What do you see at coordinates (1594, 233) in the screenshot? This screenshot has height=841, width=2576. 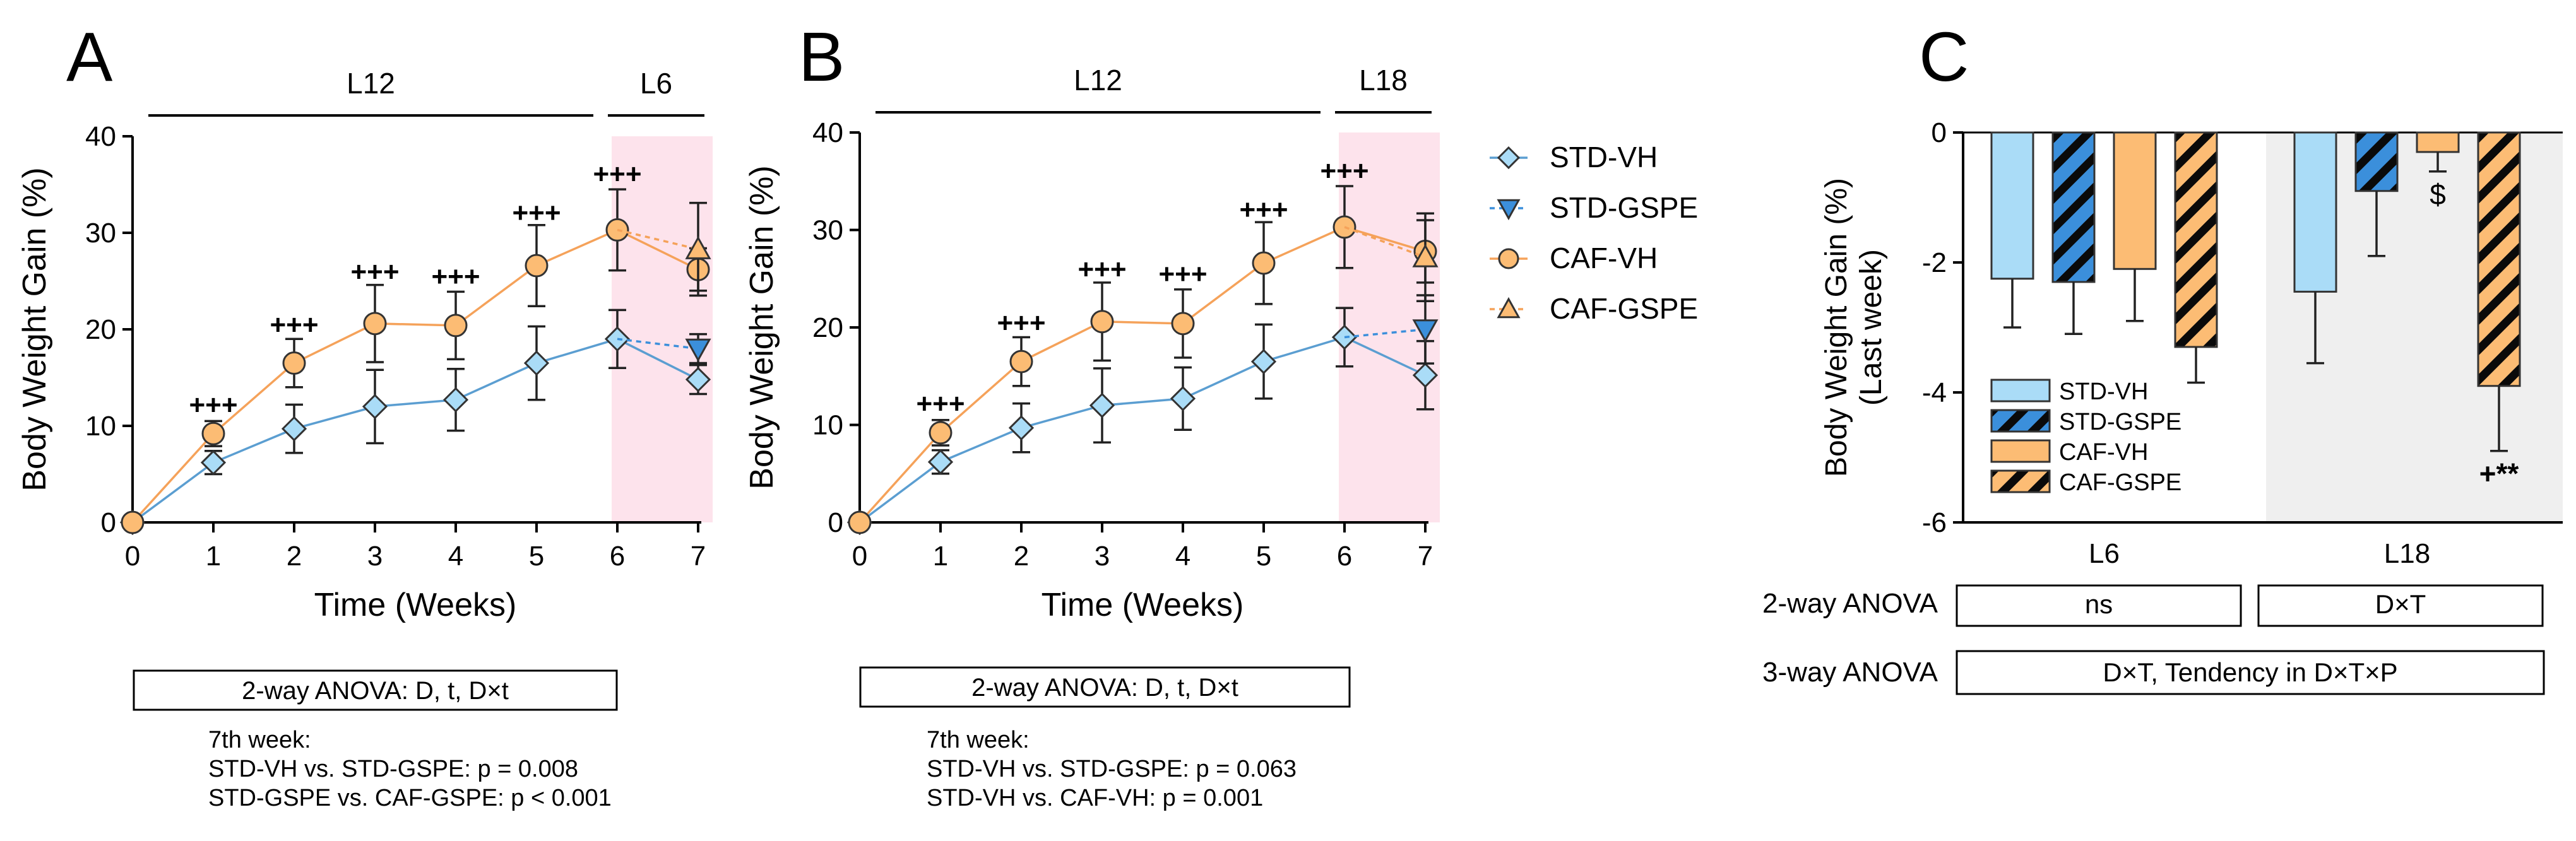 I see `legend: STD-VH STD-GSPE CAF-VH CAF-GSPE` at bounding box center [1594, 233].